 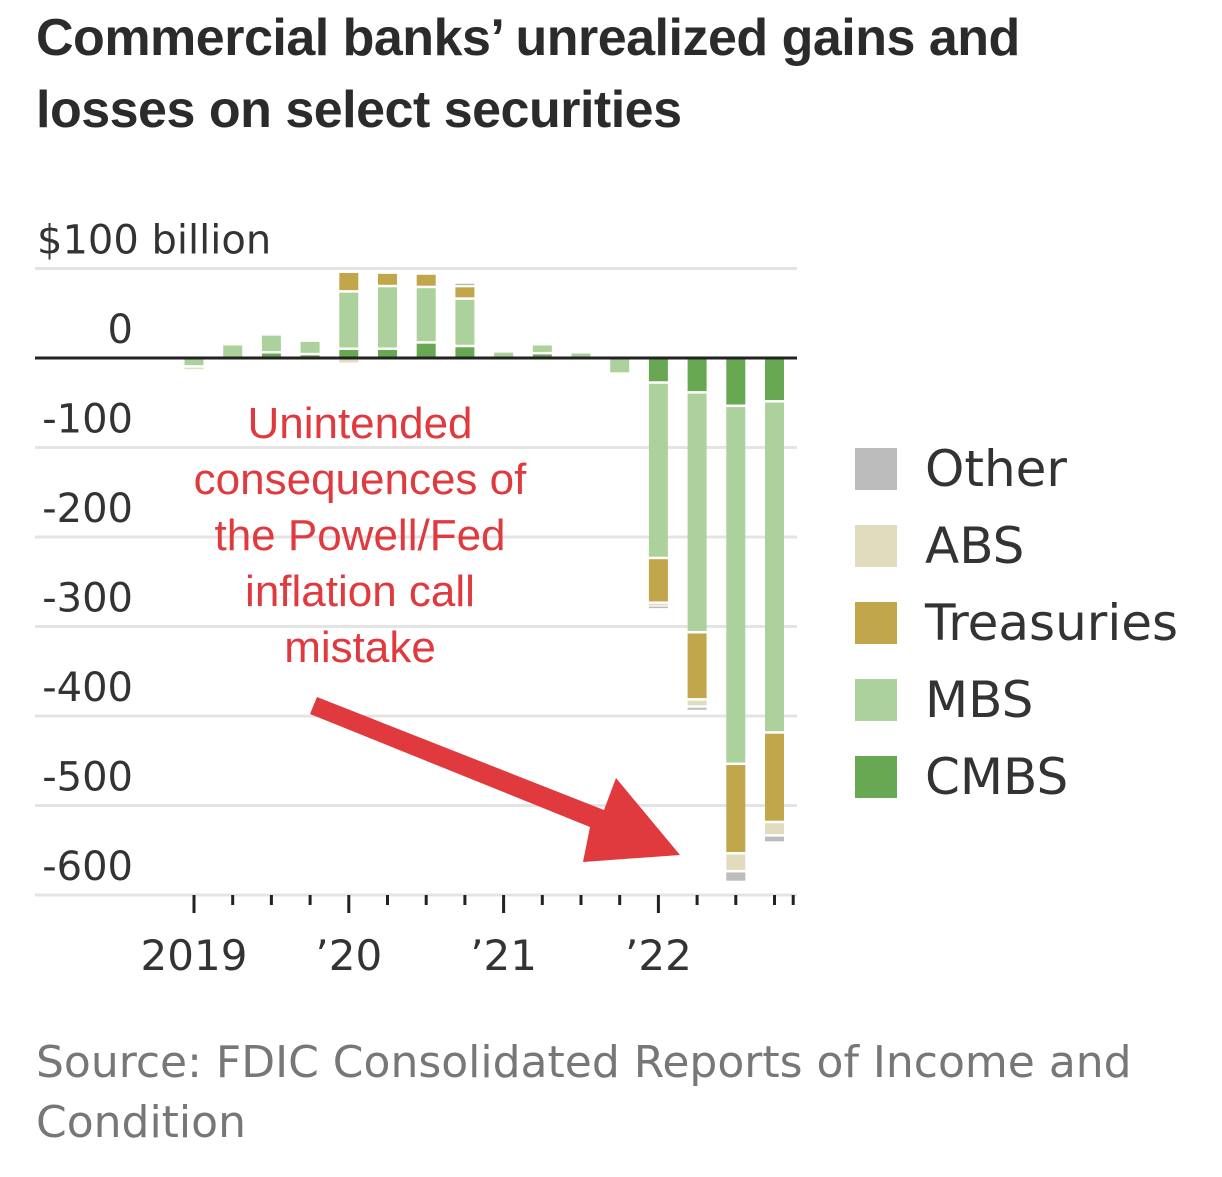 What do you see at coordinates (736, 809) in the screenshot?
I see `bar-treasuries-2022-q3` at bounding box center [736, 809].